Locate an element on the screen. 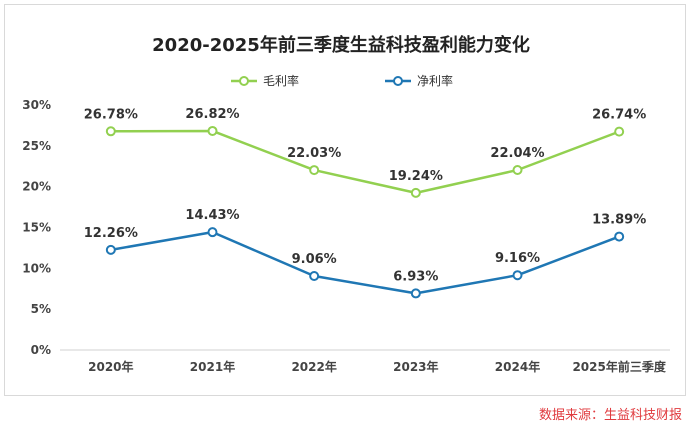  data-label: 9.16% is located at coordinates (517, 258).